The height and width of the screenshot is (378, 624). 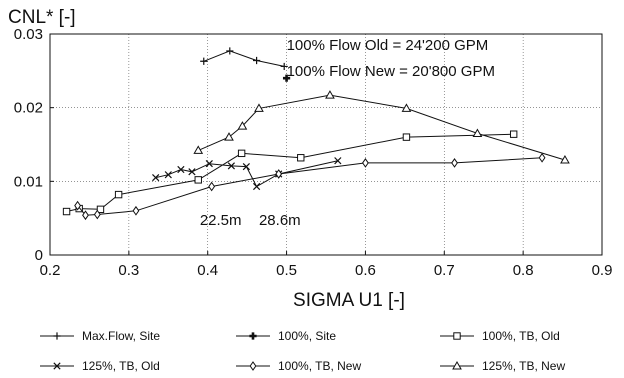 I want to click on legend-item: 125%, TB, Old, so click(x=100, y=366).